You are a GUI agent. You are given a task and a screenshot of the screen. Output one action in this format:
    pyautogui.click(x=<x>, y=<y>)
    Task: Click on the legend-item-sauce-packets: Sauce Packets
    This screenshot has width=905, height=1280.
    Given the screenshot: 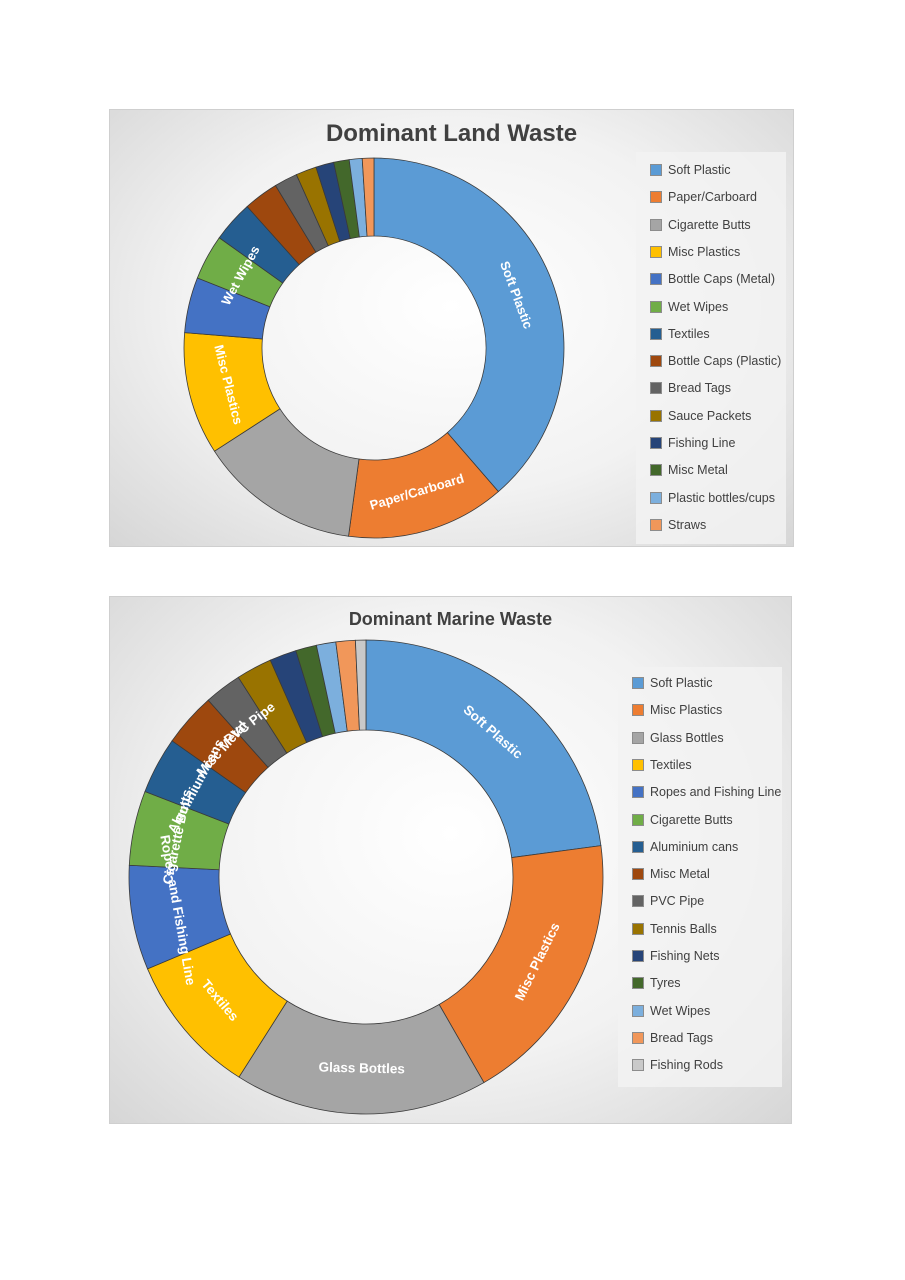 What is the action you would take?
    pyautogui.click(x=700, y=416)
    